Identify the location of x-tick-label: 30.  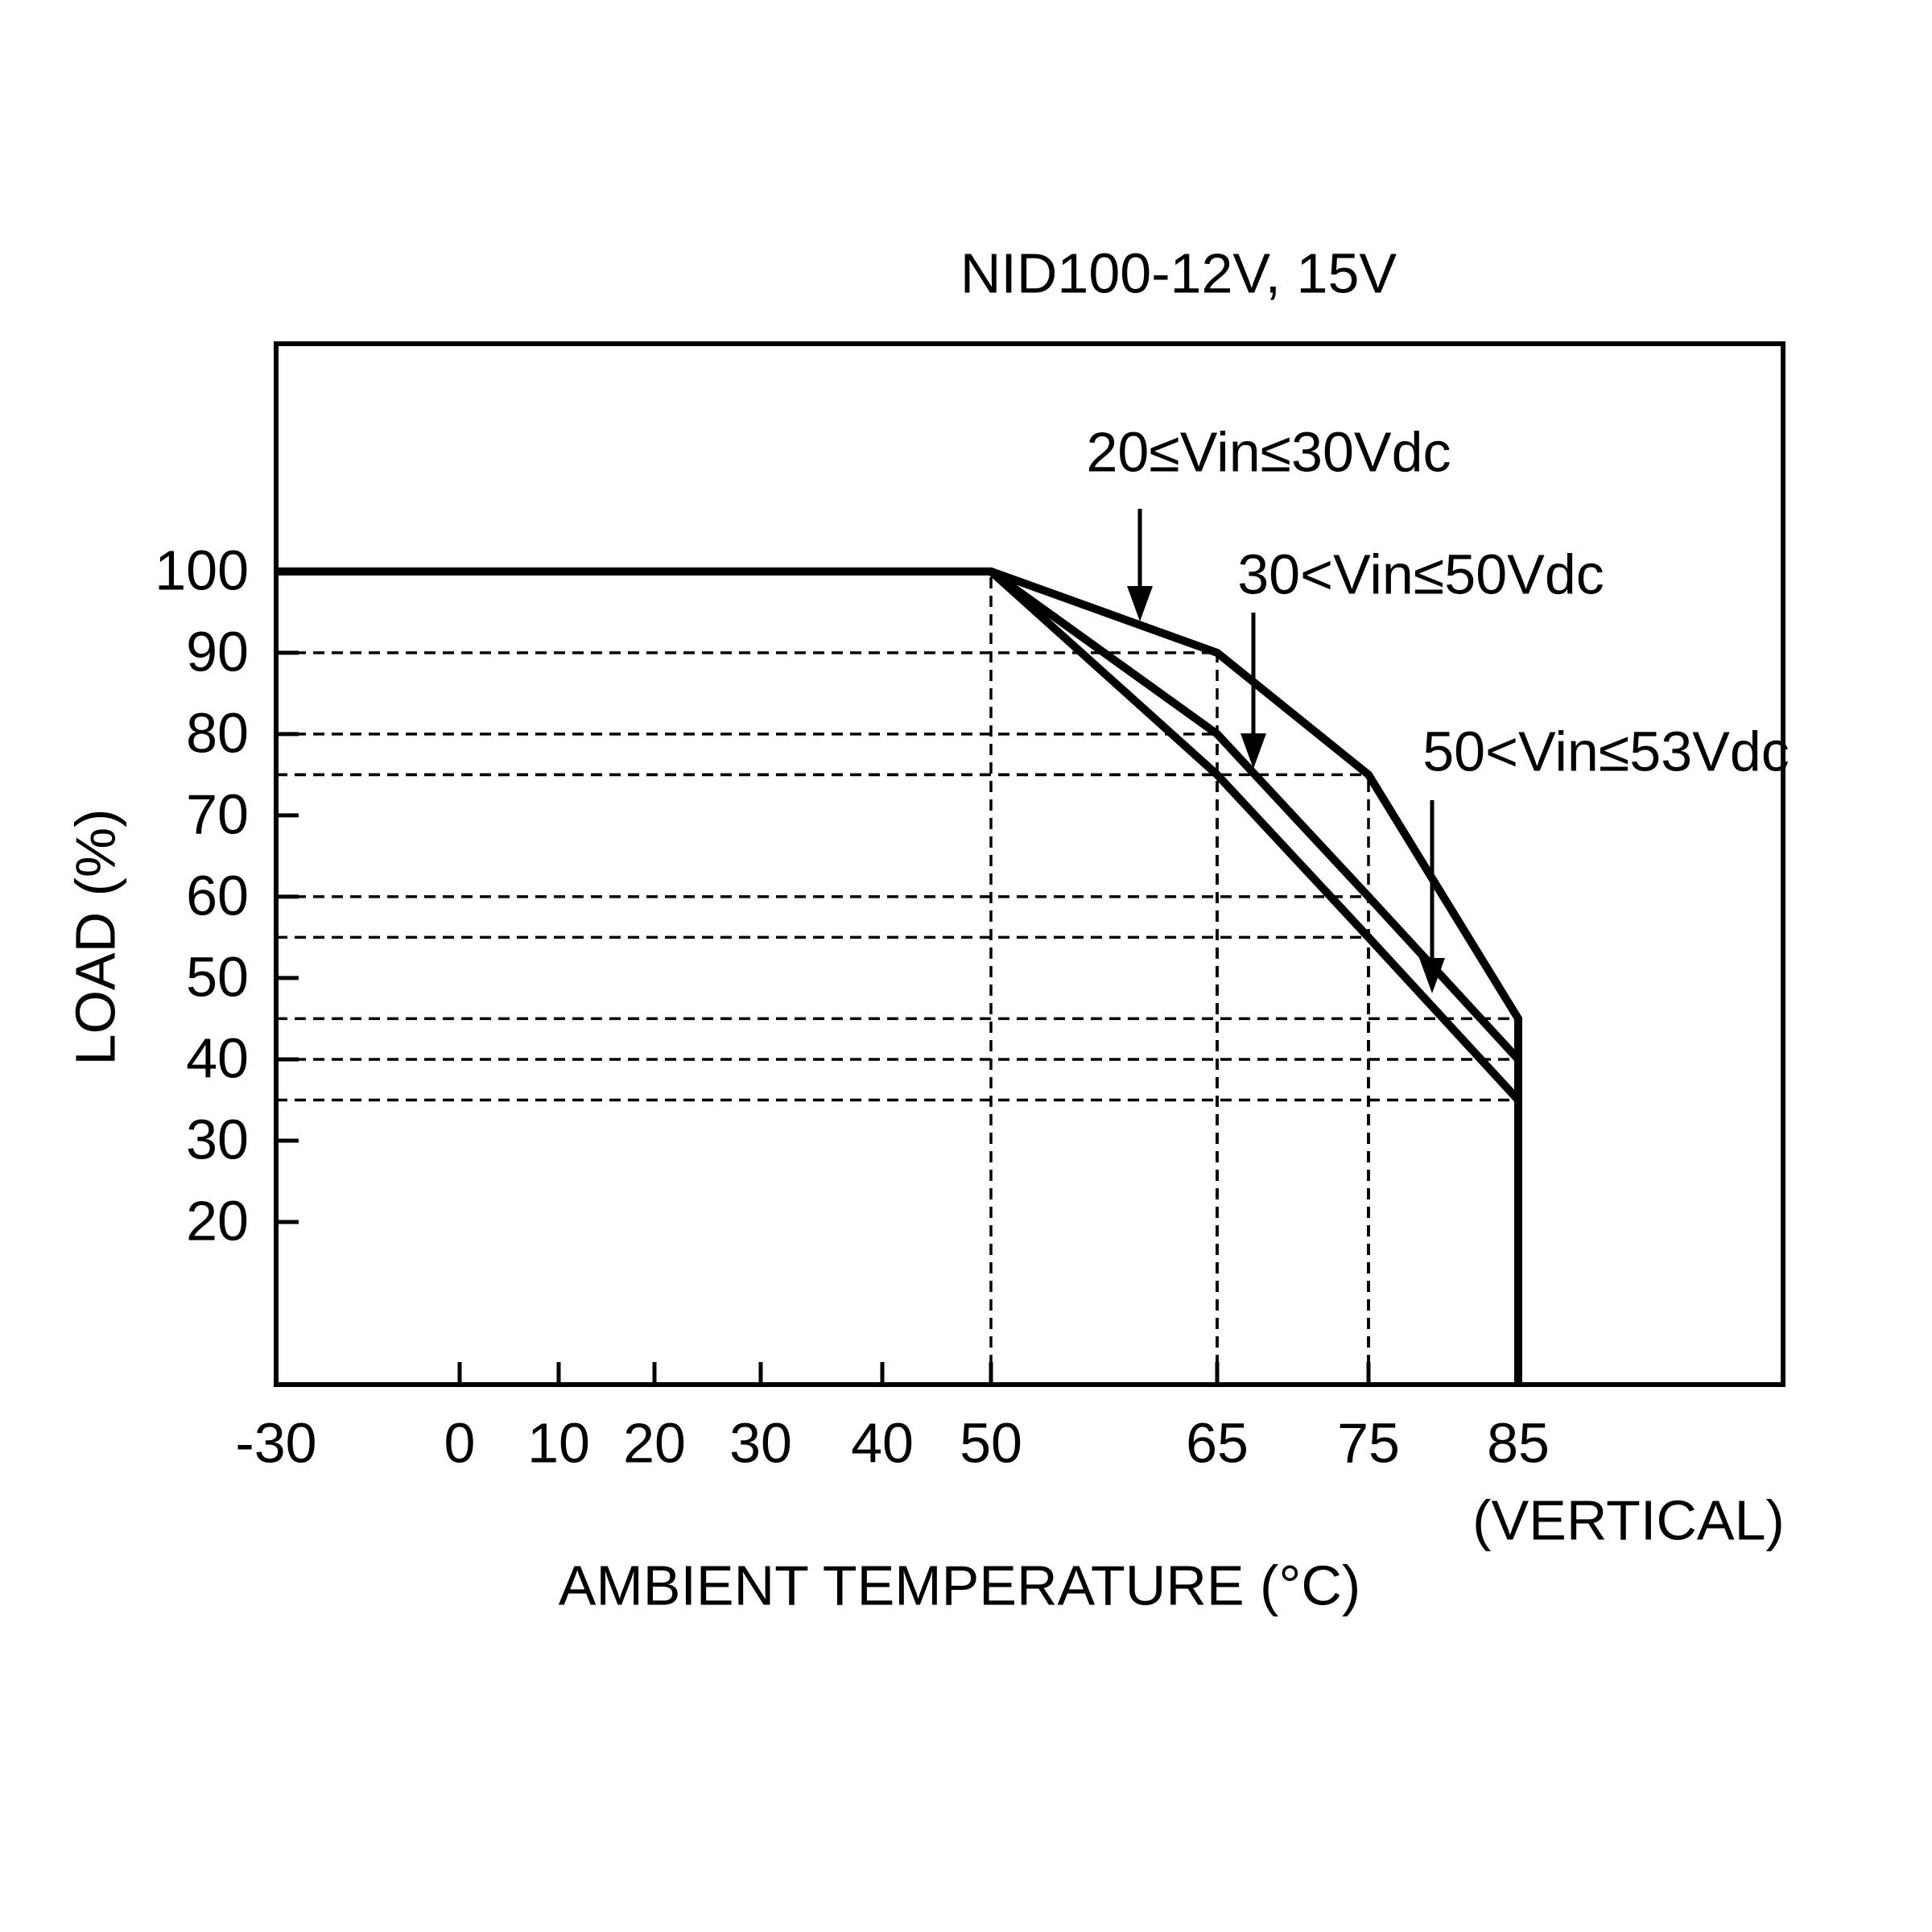
(760, 1442).